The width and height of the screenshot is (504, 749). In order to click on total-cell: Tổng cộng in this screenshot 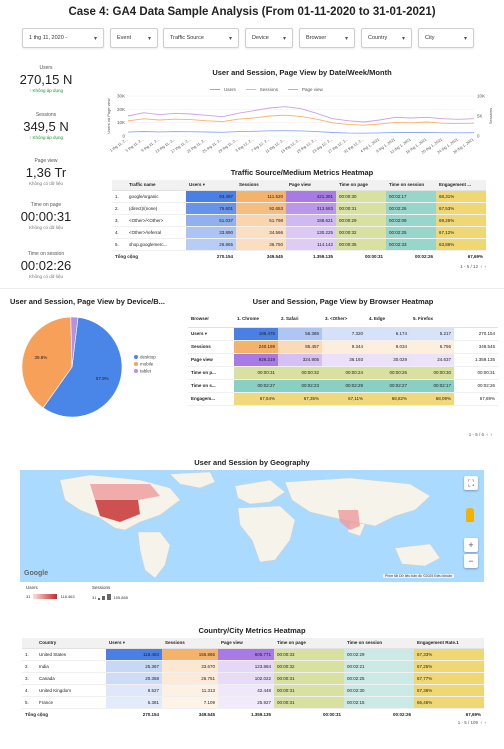, I will do `click(149, 256)`.